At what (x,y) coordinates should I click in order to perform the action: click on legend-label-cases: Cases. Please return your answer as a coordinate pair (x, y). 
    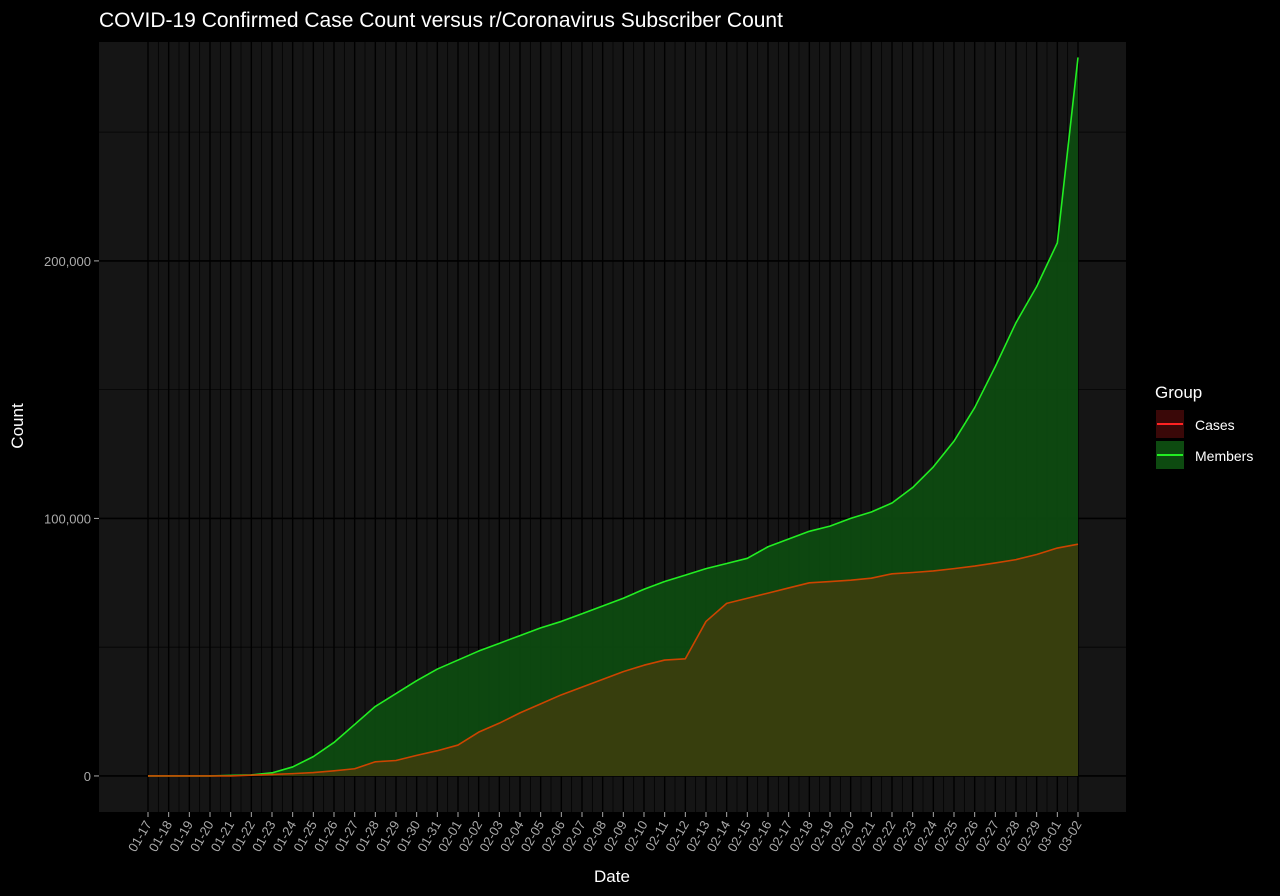
    Looking at the image, I should click on (1215, 425).